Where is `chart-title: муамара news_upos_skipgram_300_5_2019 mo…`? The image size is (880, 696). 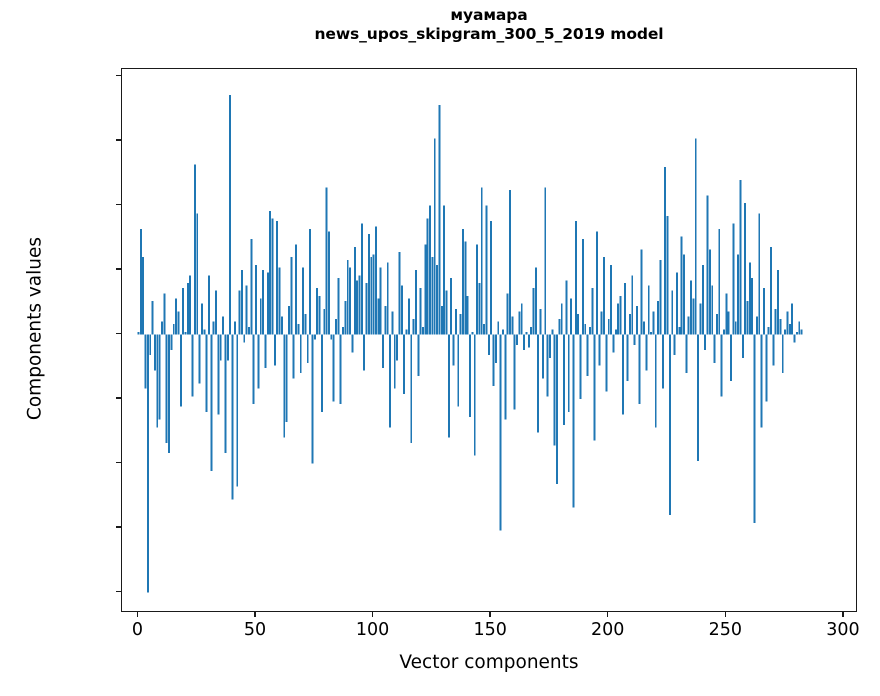
chart-title: муамара news_upos_skipgram_300_5_2019 mo… is located at coordinates (489, 25).